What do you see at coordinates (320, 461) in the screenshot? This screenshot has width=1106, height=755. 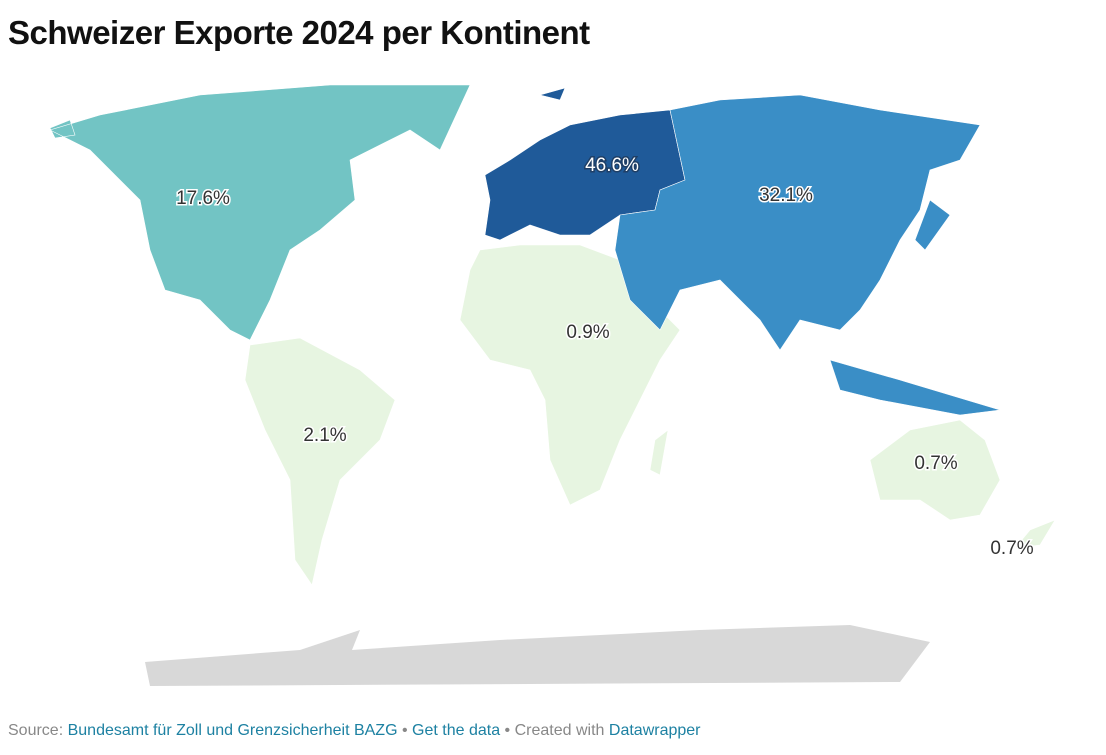 I see `south-america` at bounding box center [320, 461].